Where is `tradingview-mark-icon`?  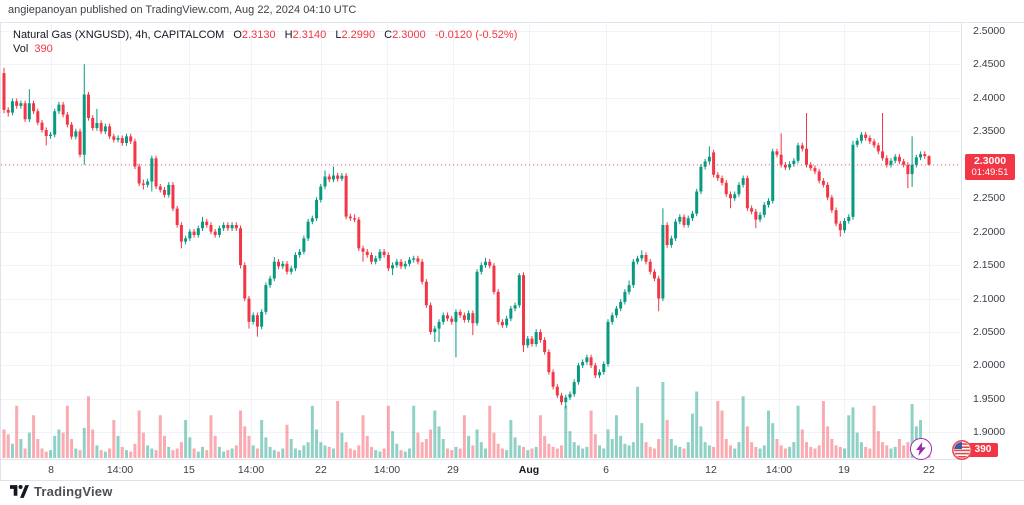
tradingview-mark-icon is located at coordinates (19, 491).